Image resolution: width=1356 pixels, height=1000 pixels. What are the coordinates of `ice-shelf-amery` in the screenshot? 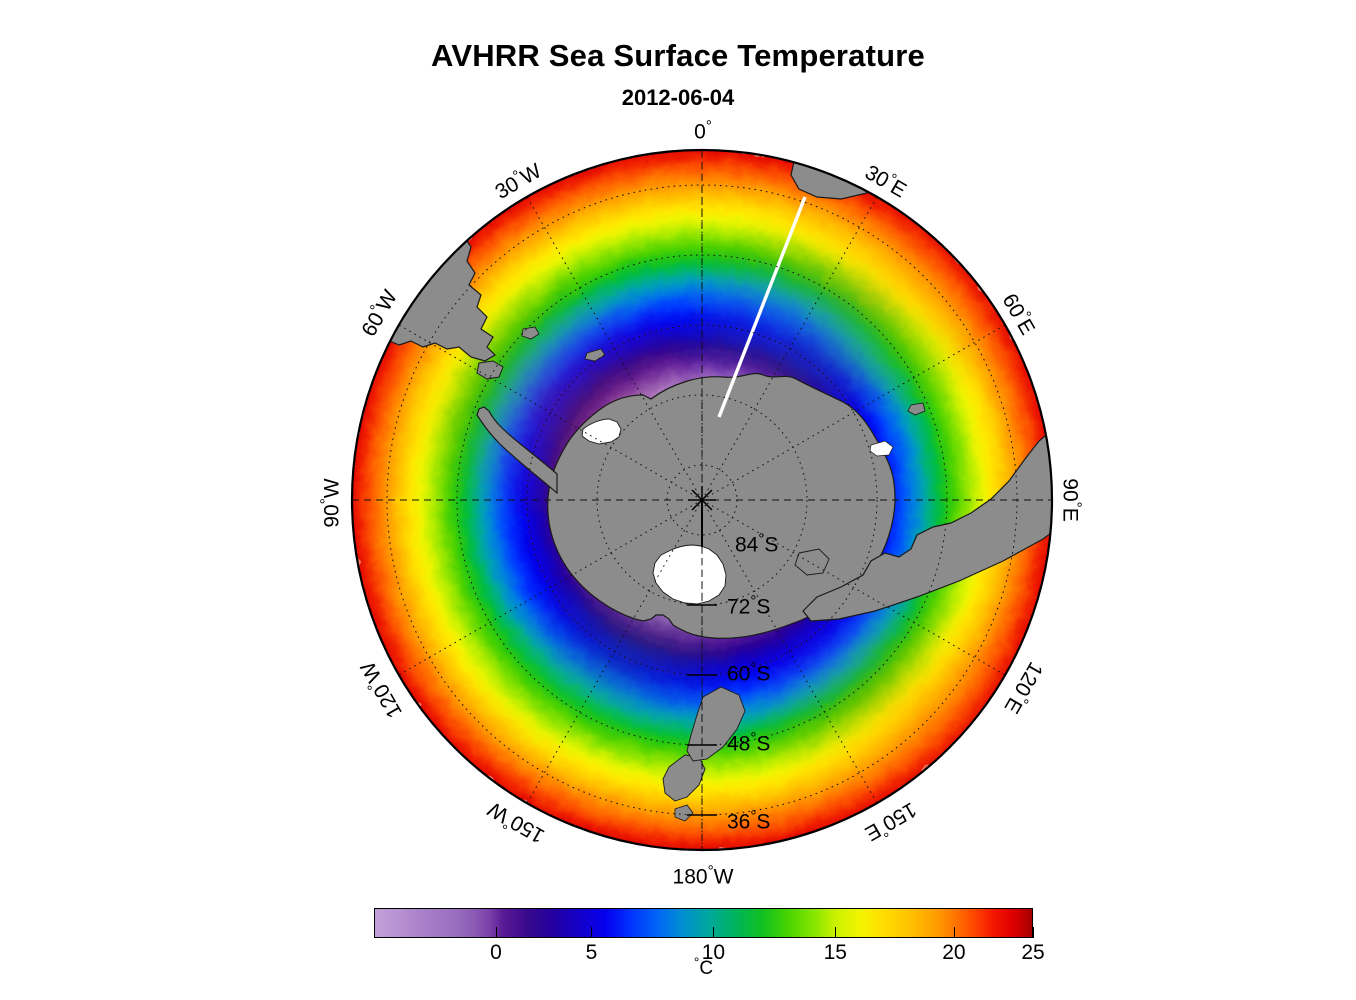 It's located at (881, 448).